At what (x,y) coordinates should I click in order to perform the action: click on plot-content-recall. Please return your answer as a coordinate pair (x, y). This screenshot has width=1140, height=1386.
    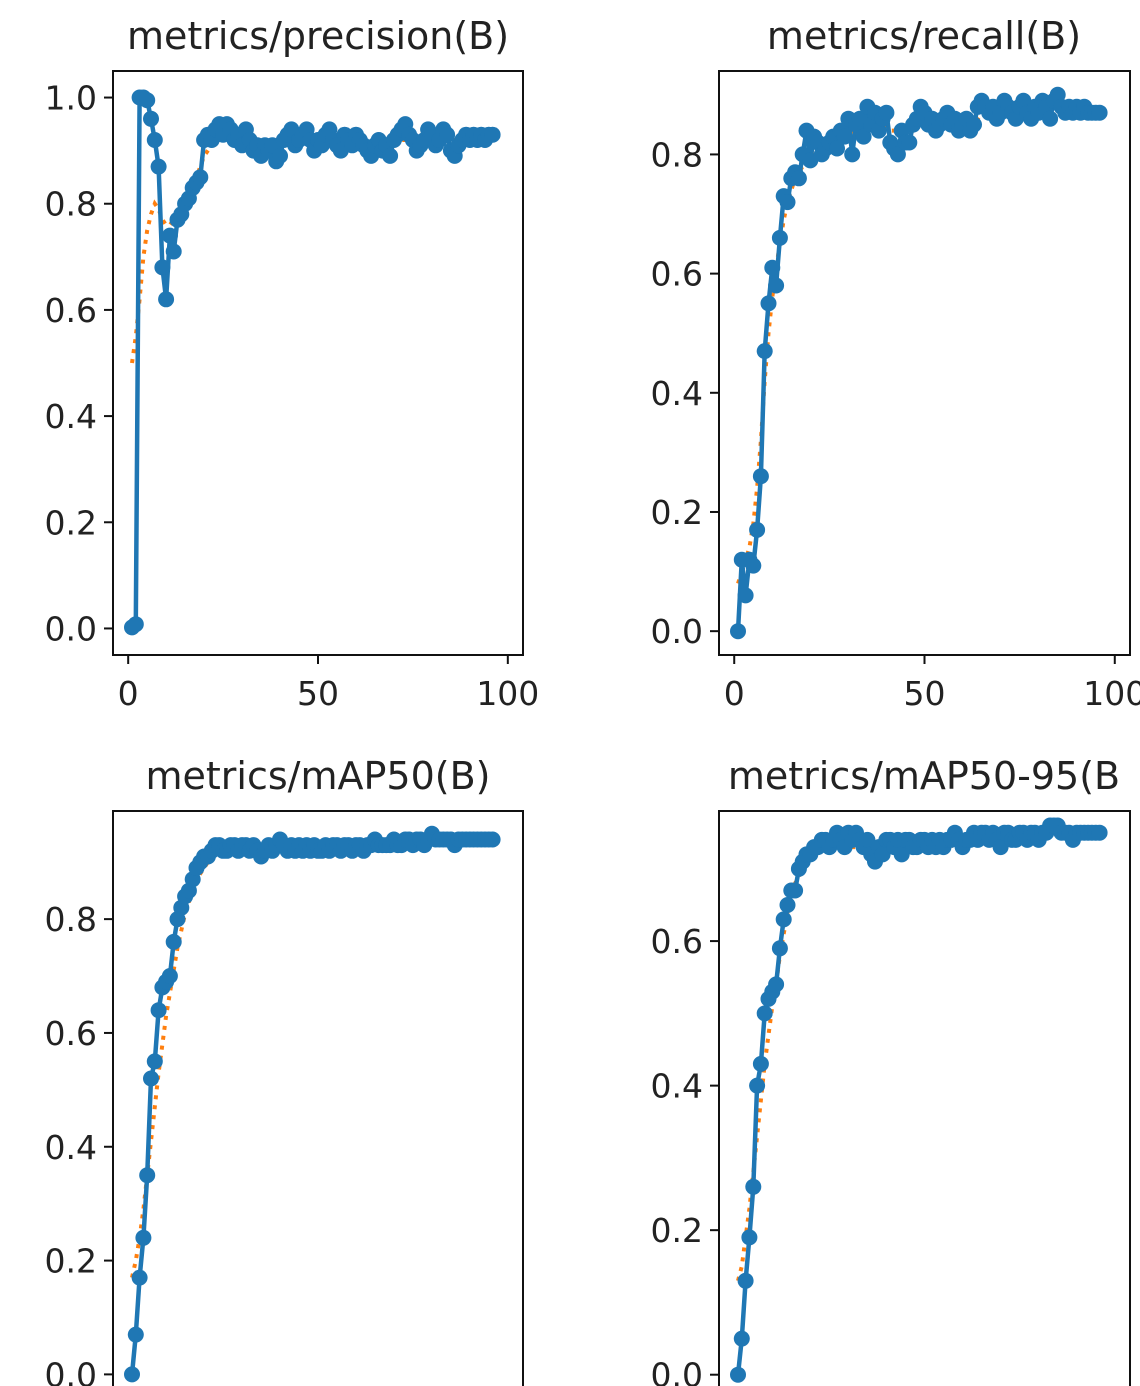
    Looking at the image, I should click on (919, 363).